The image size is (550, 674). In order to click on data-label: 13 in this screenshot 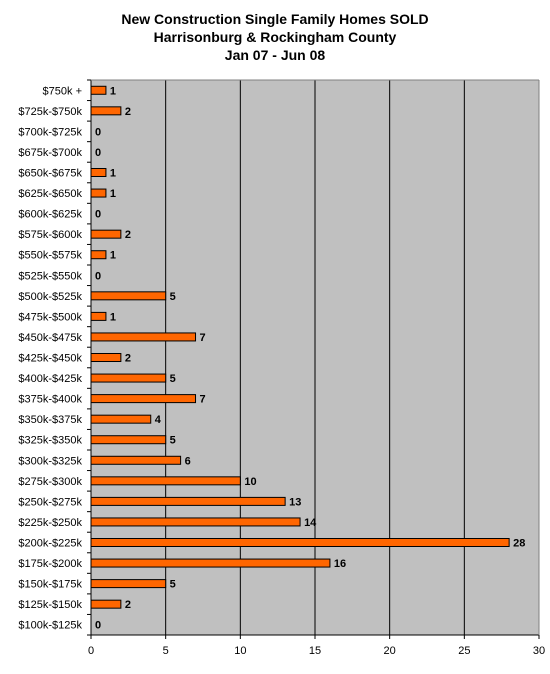, I will do `click(295, 502)`.